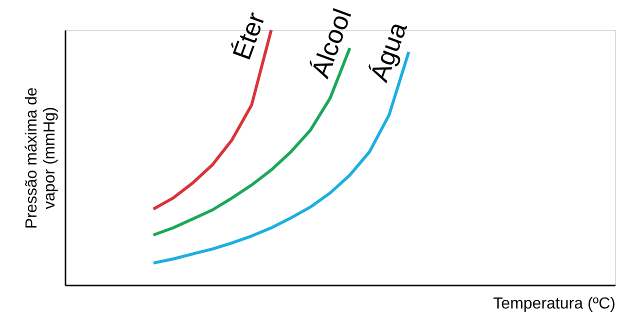  What do you see at coordinates (248, 36) in the screenshot?
I see `text: Éter` at bounding box center [248, 36].